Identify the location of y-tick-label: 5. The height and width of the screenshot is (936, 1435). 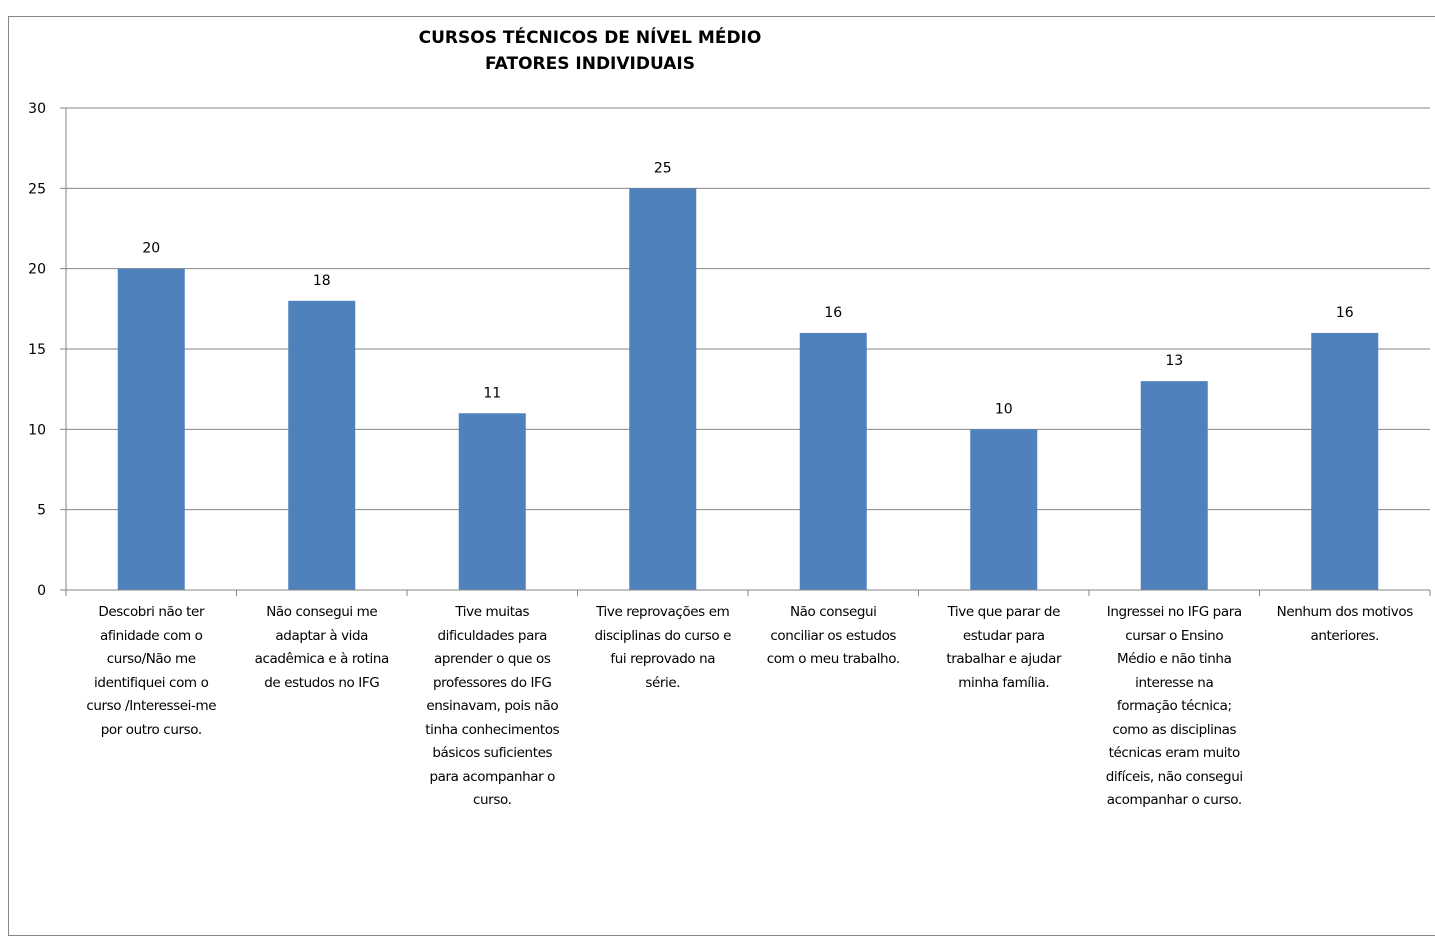
(41, 511).